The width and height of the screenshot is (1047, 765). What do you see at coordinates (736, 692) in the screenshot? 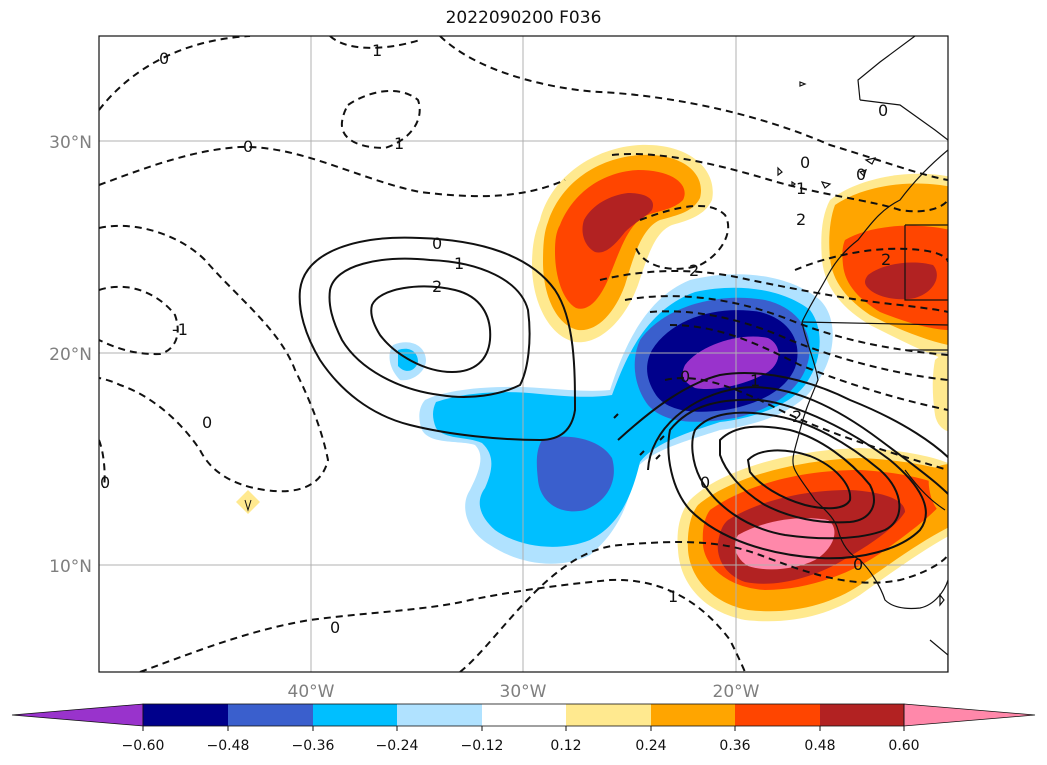
I see `lon-label-20w: 20°W` at bounding box center [736, 692].